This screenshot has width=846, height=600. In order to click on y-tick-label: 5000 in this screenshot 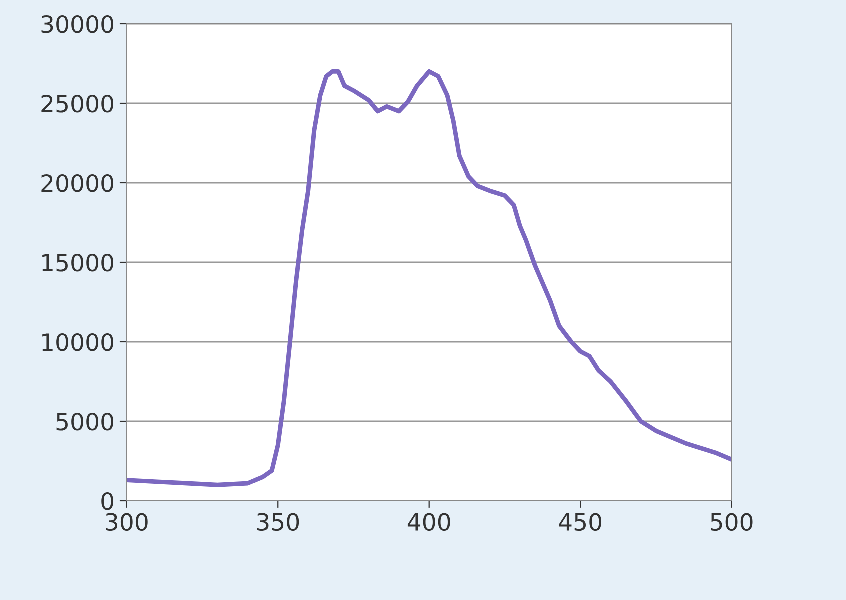, I will do `click(85, 421)`.